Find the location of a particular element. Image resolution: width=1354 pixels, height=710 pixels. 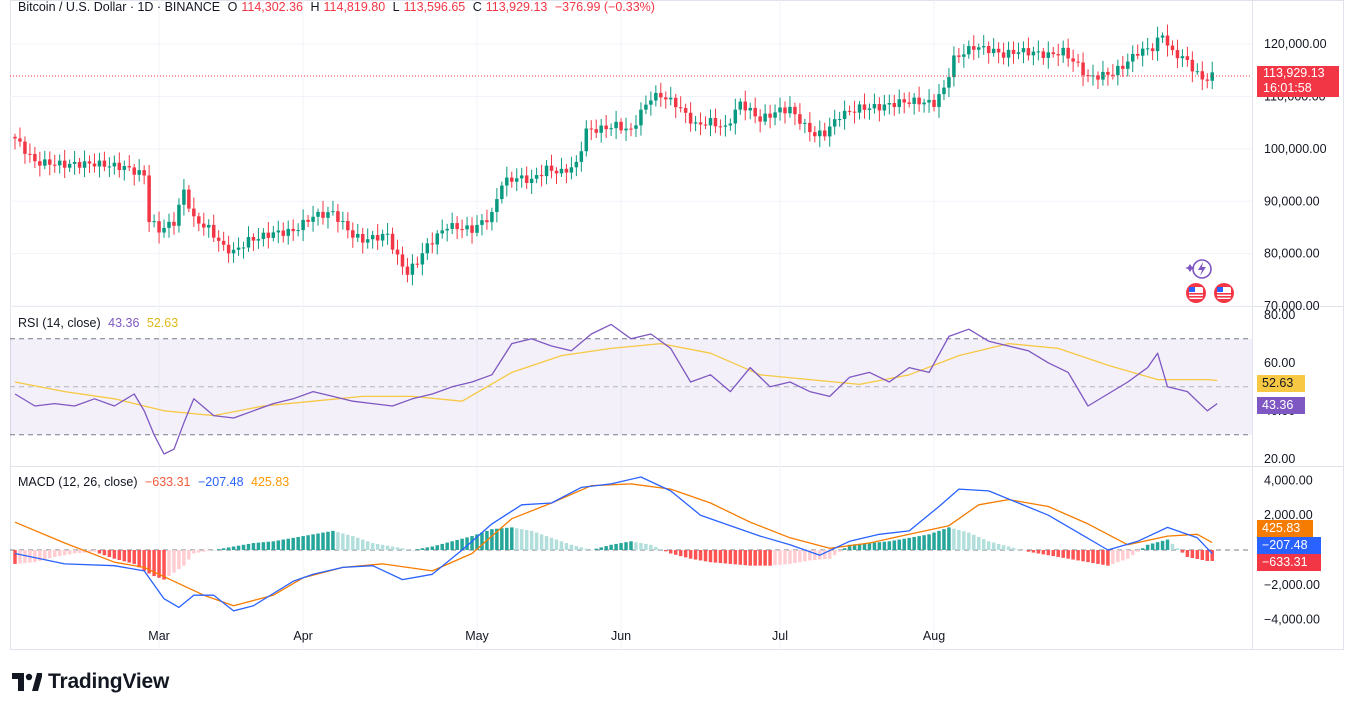

last-price-tag: 113,929.13 16:01:58 is located at coordinates (1298, 81).